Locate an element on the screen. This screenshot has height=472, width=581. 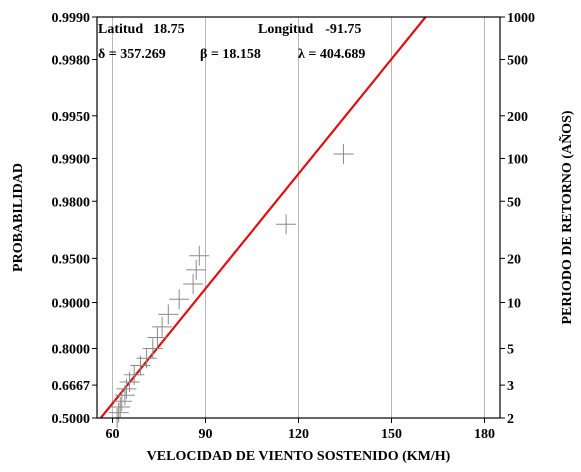
info-latitud-value: 18.75 is located at coordinates (169, 29).